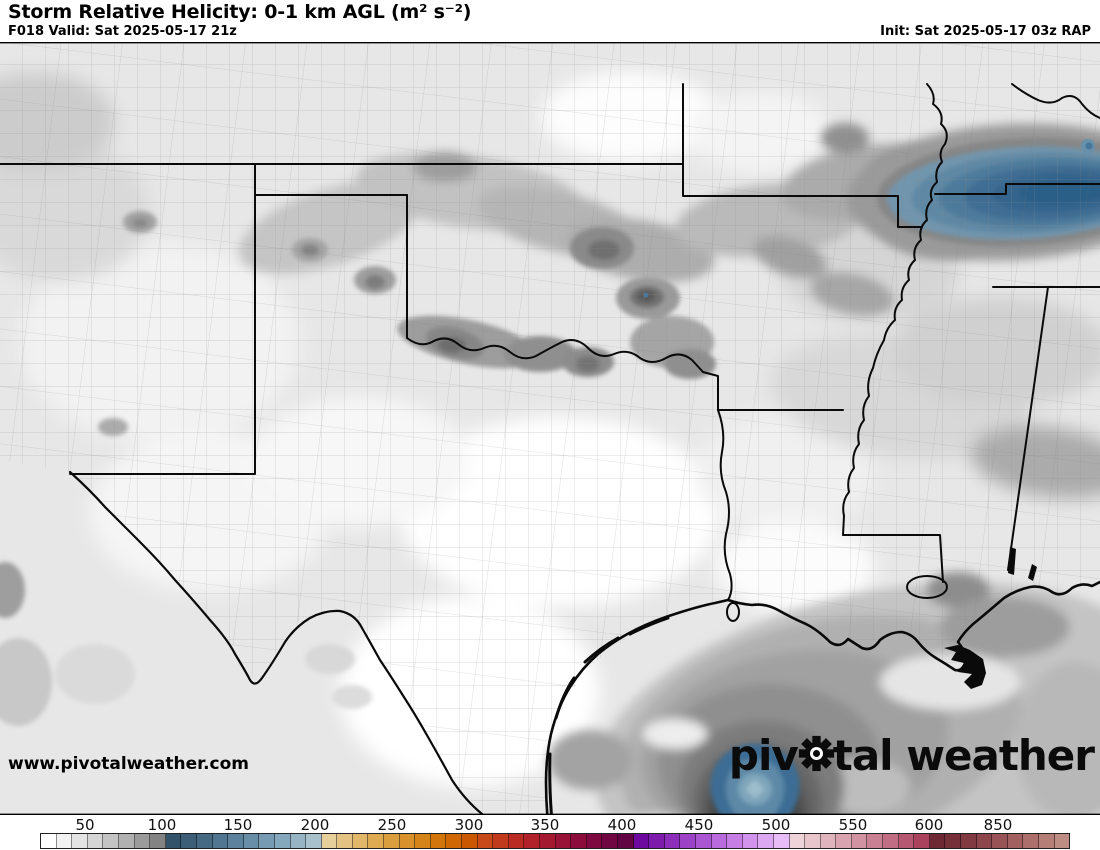 The height and width of the screenshot is (850, 1100). I want to click on texas-barrier-islands, so click(609, 715).